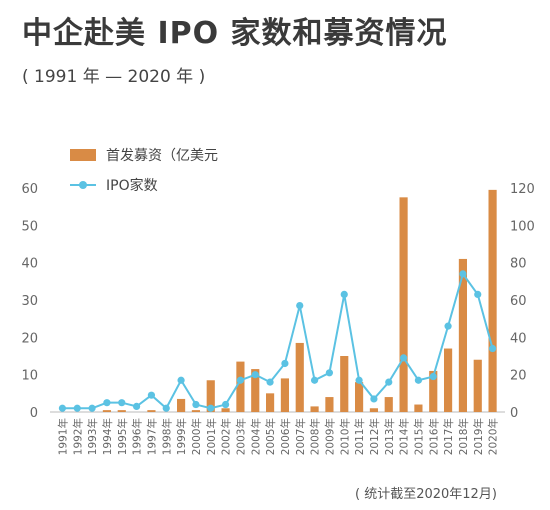  I want to click on x-tick-label: 1992年, so click(77, 436).